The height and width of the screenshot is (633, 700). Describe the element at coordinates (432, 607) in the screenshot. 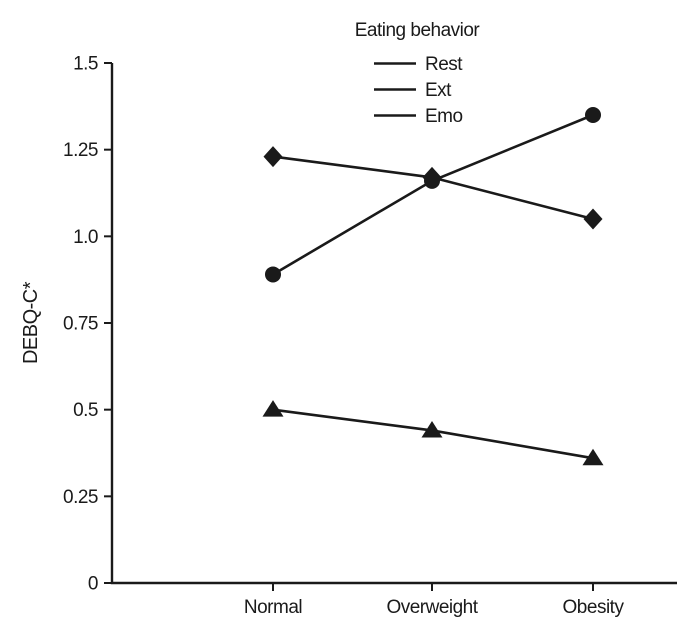

I see `x-category-label: Overweight` at that location.